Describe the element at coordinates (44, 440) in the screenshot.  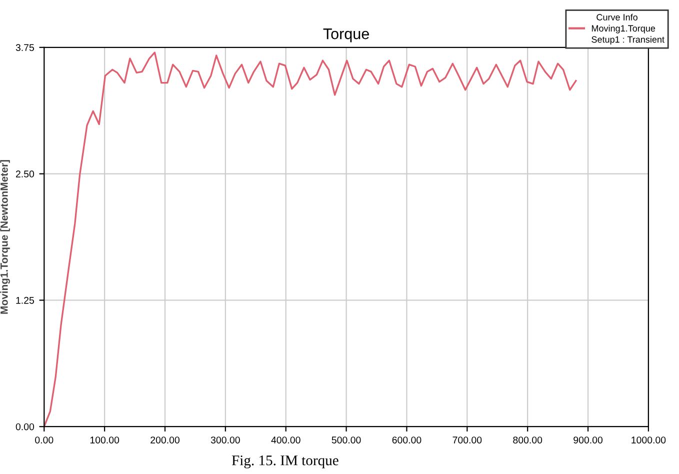
I see `x-tick-label: 0.00` at that location.